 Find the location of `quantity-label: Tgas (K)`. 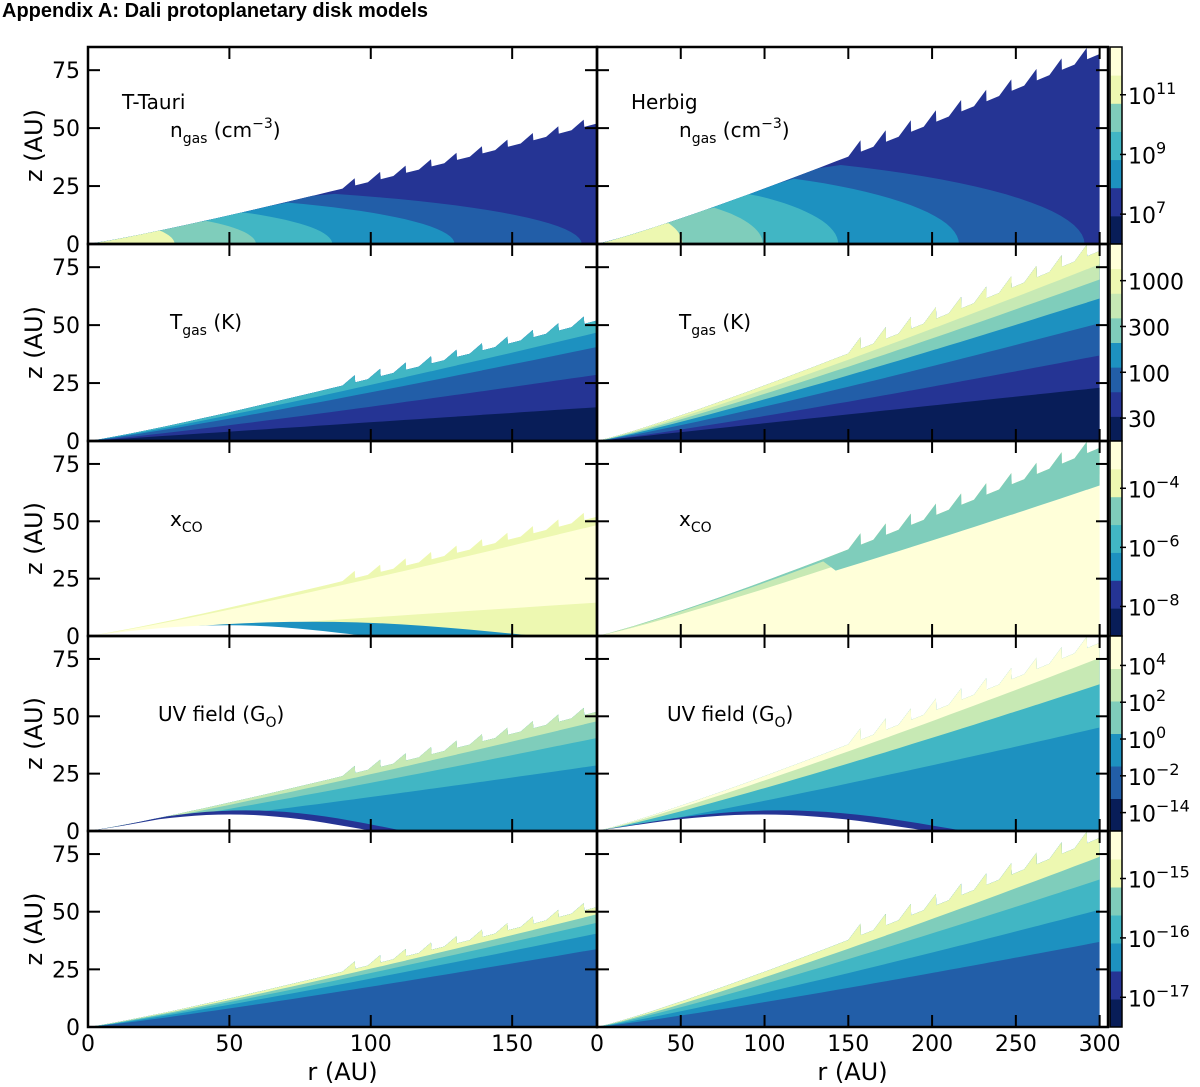

quantity-label: Tgas (K) is located at coordinates (205, 324).